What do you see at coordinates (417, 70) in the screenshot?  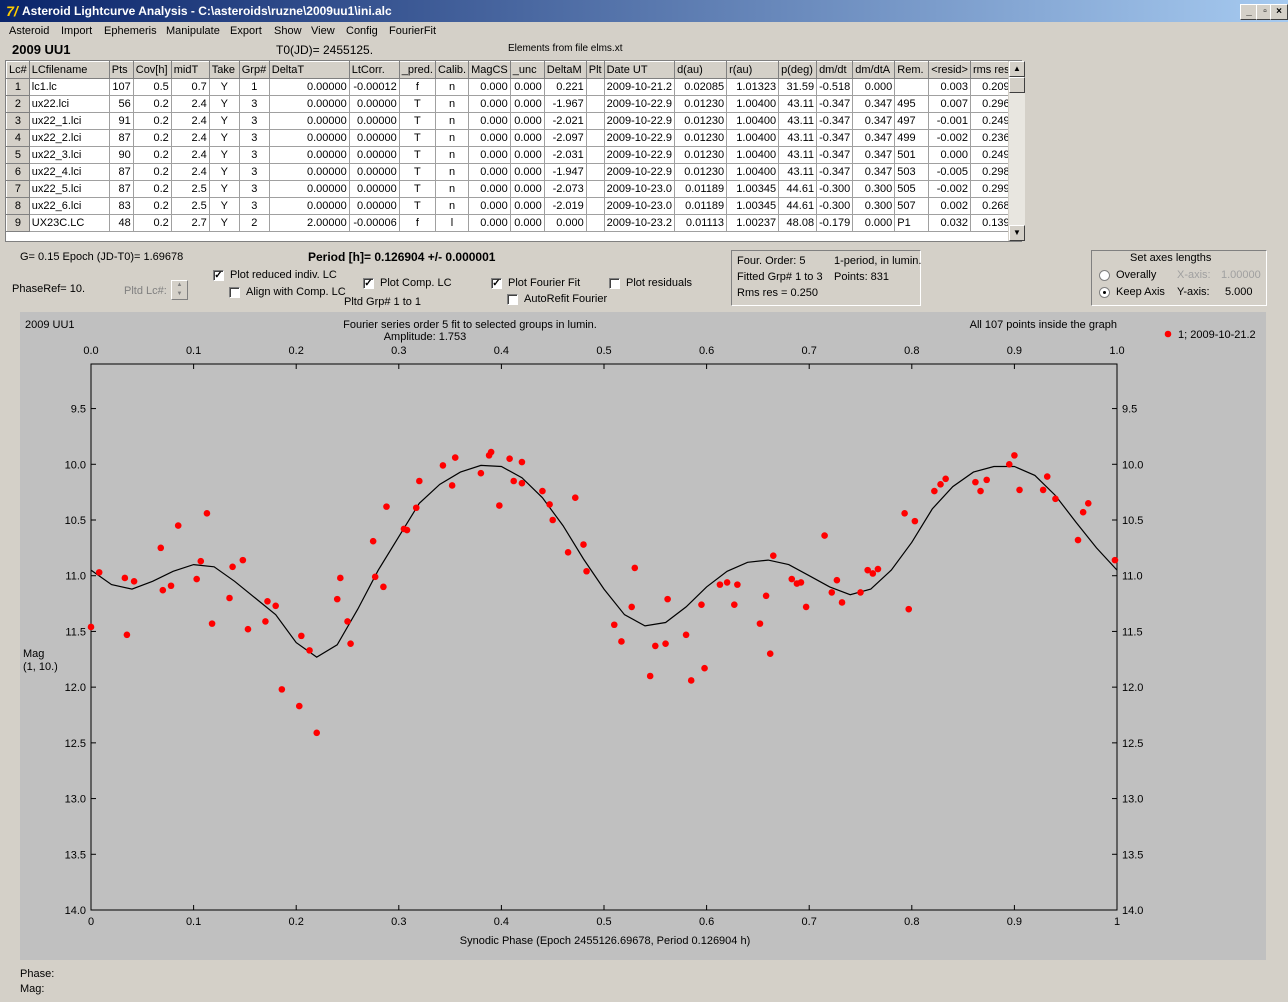 I see `column-header: _pred.` at bounding box center [417, 70].